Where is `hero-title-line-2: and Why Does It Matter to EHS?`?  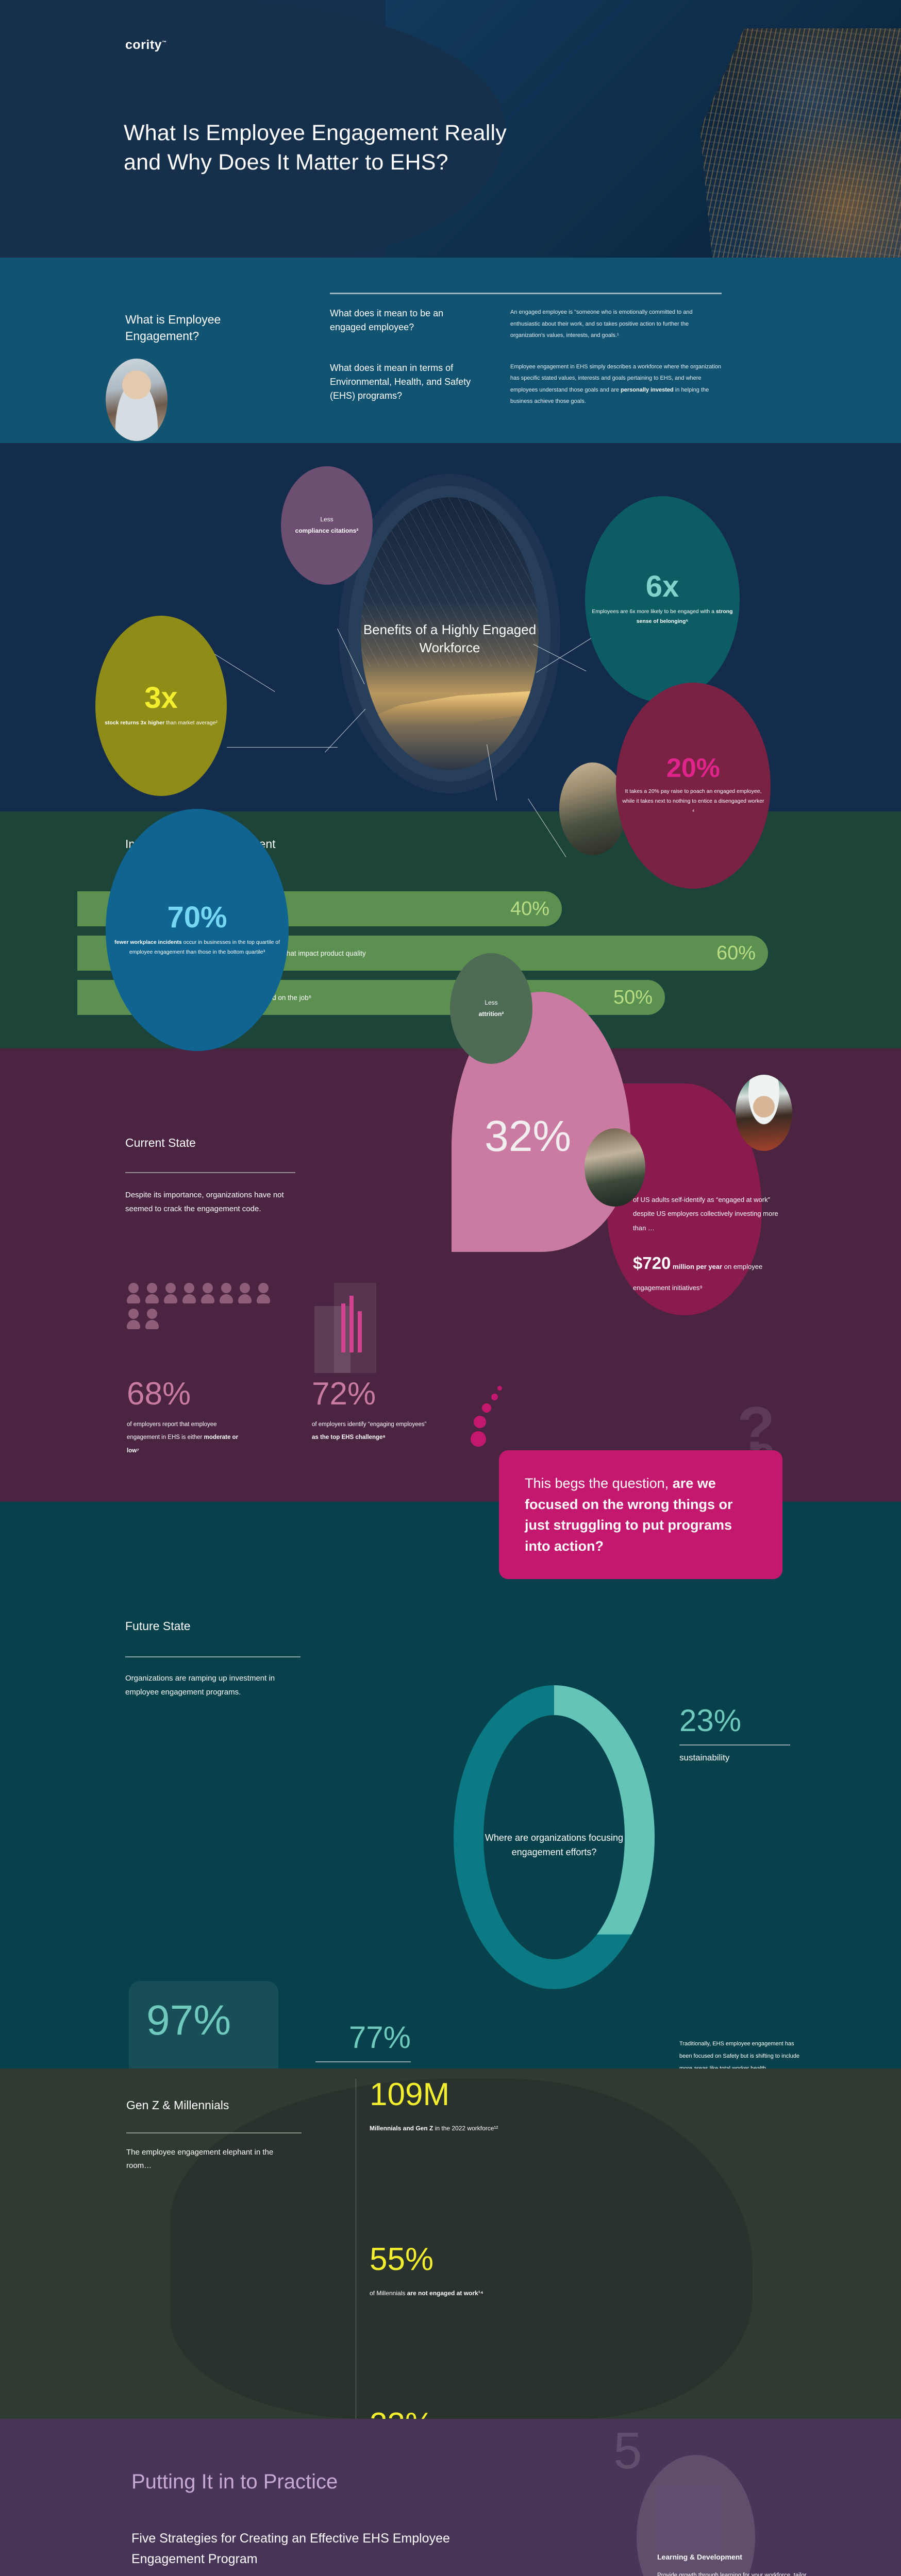
hero-title-line-2: and Why Does It Matter to EHS? is located at coordinates (286, 162).